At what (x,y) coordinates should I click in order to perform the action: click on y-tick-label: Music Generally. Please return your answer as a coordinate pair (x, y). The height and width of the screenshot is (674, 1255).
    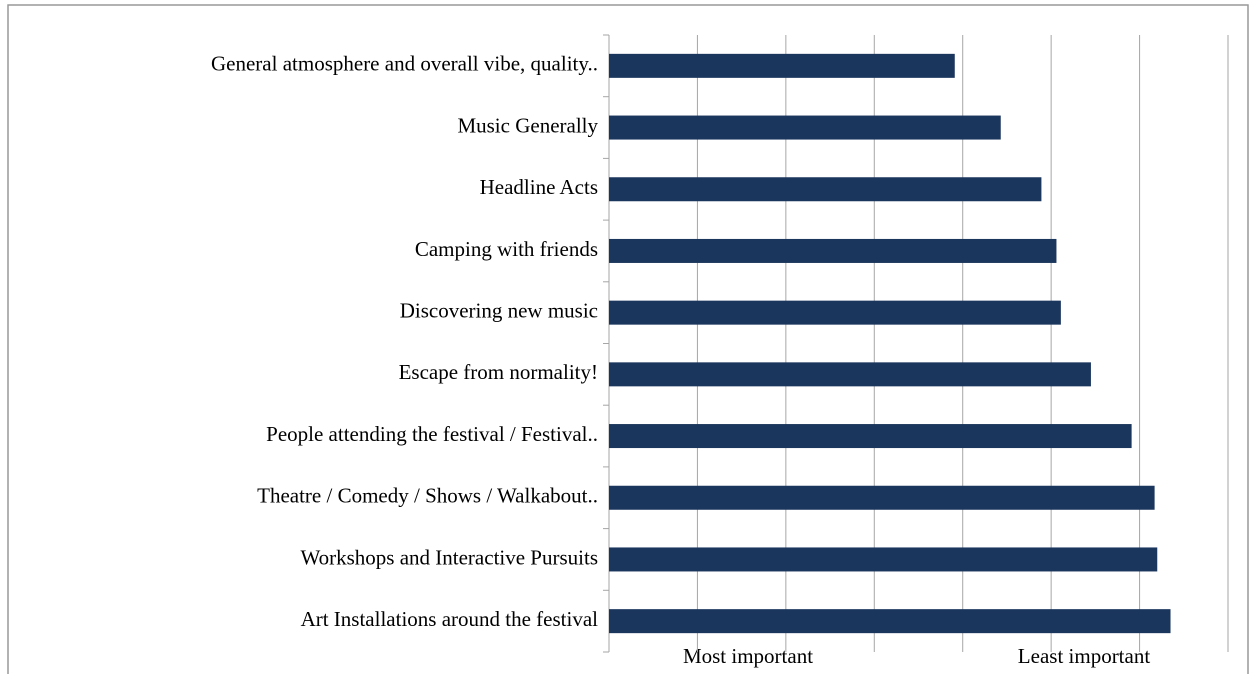
    Looking at the image, I should click on (527, 125).